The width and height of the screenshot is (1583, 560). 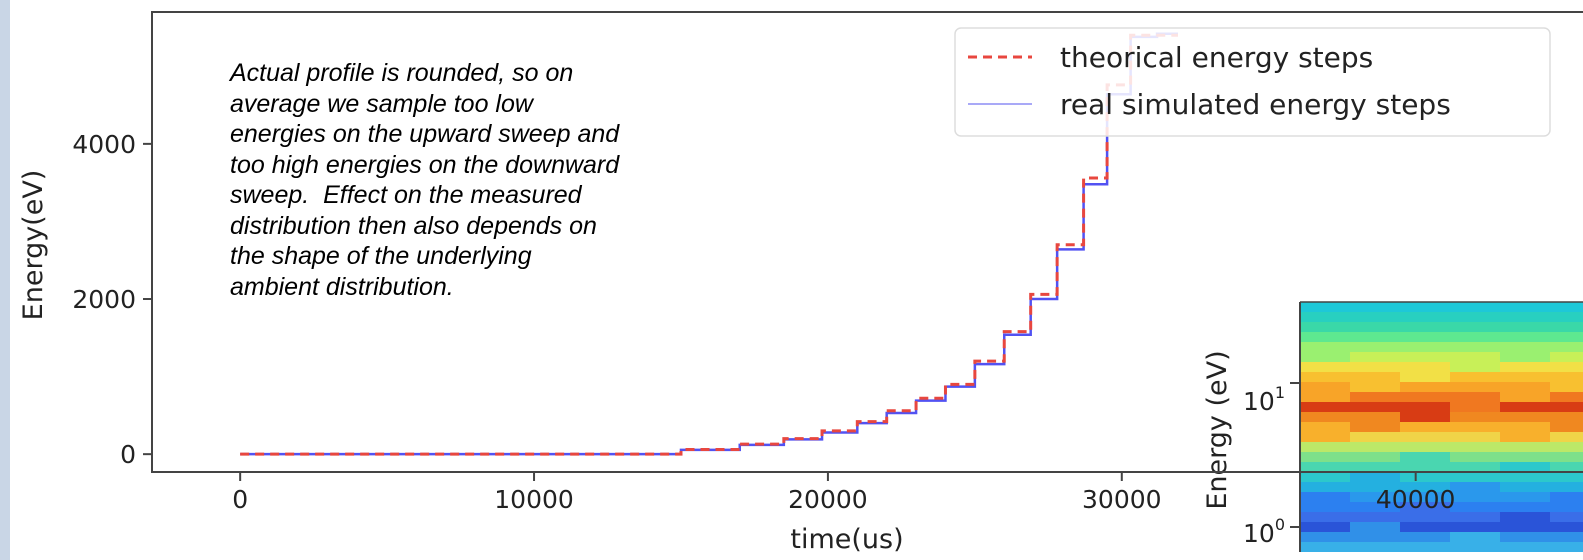 What do you see at coordinates (1216, 57) in the screenshot?
I see `legend-label-theoretical: theorical energy steps` at bounding box center [1216, 57].